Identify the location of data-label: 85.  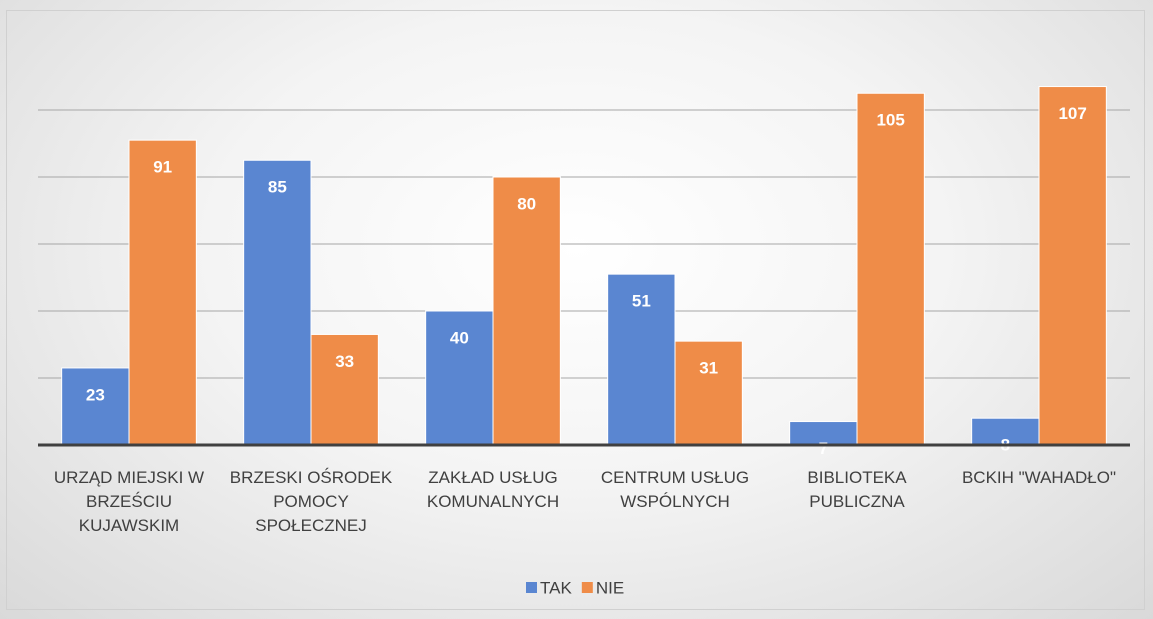
(277, 187).